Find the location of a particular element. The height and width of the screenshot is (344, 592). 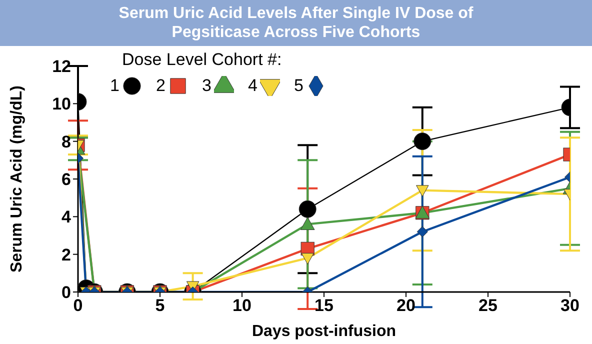

x-tick-label: 30 is located at coordinates (570, 306).